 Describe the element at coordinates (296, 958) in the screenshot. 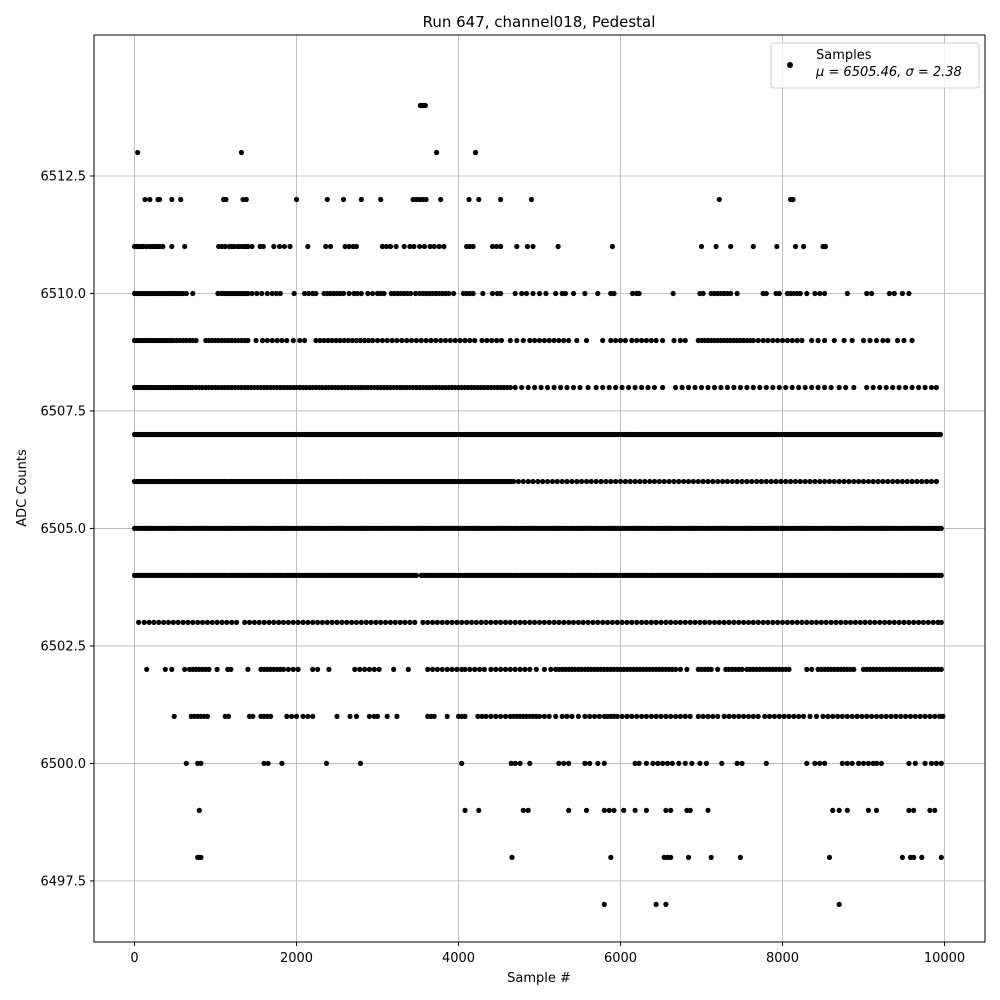

I see `x-tick-label: 2000` at that location.